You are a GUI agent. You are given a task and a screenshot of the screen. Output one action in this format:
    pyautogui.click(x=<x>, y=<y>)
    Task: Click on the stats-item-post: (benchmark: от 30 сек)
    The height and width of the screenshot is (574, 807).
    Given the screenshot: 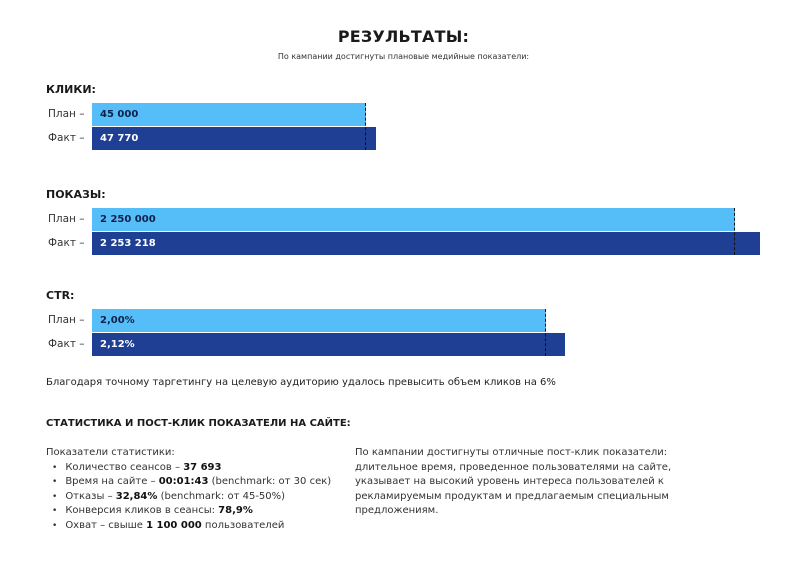 What is the action you would take?
    pyautogui.click(x=270, y=481)
    